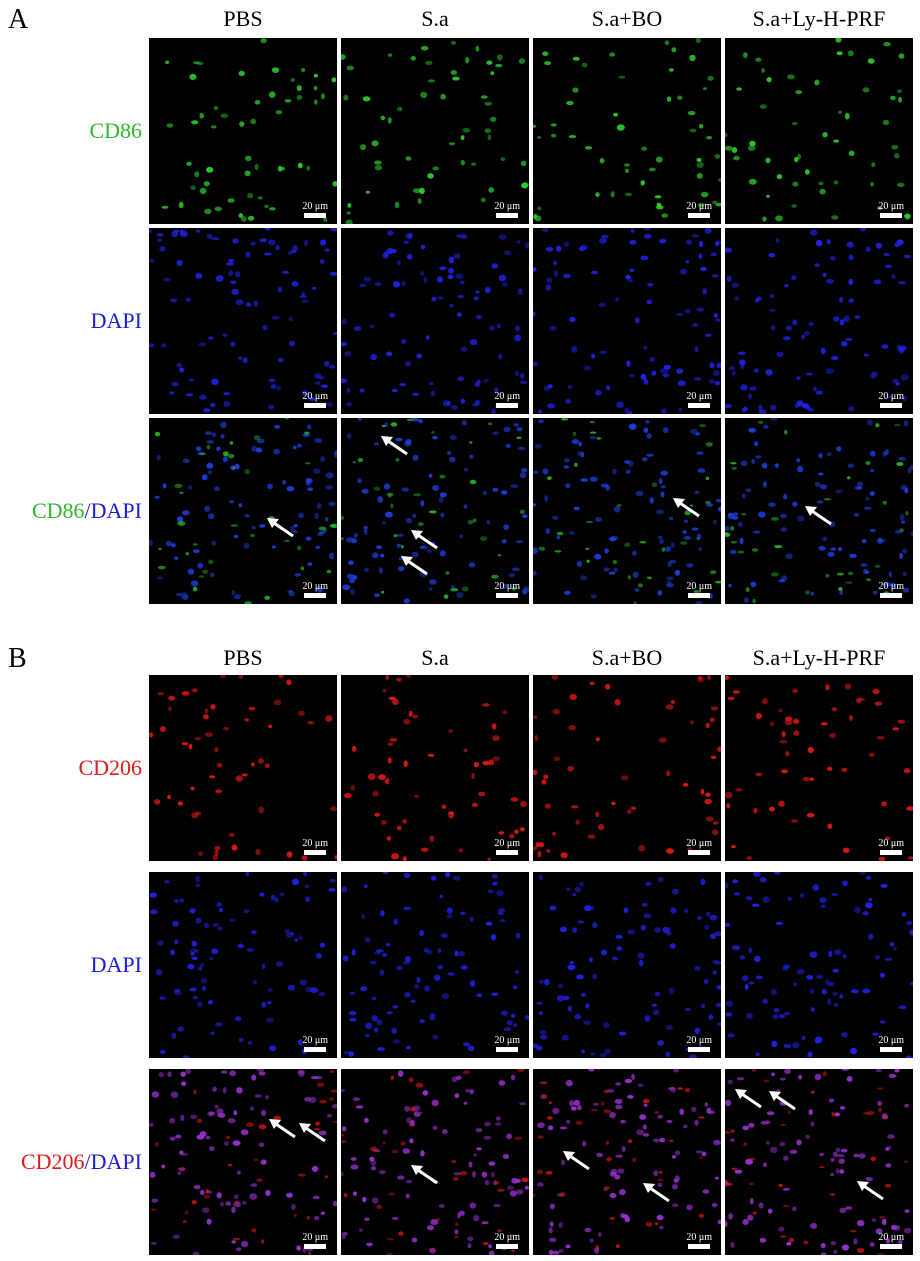  I want to click on micrograph-tile: 20 μm, so click(243, 965).